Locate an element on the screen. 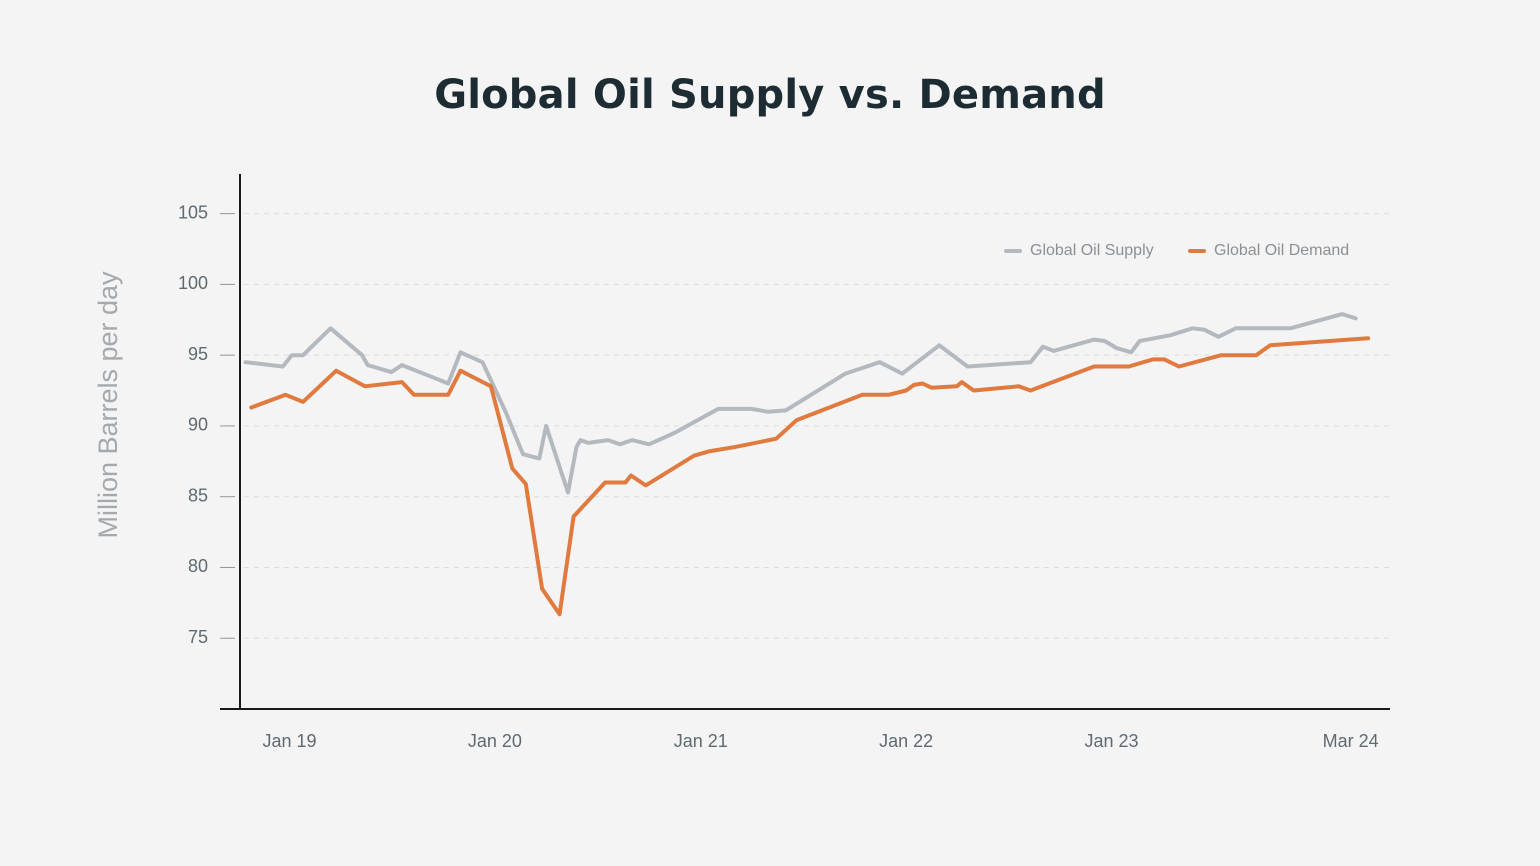  legend-item-supply: Global Oil Supply is located at coordinates (1079, 250).